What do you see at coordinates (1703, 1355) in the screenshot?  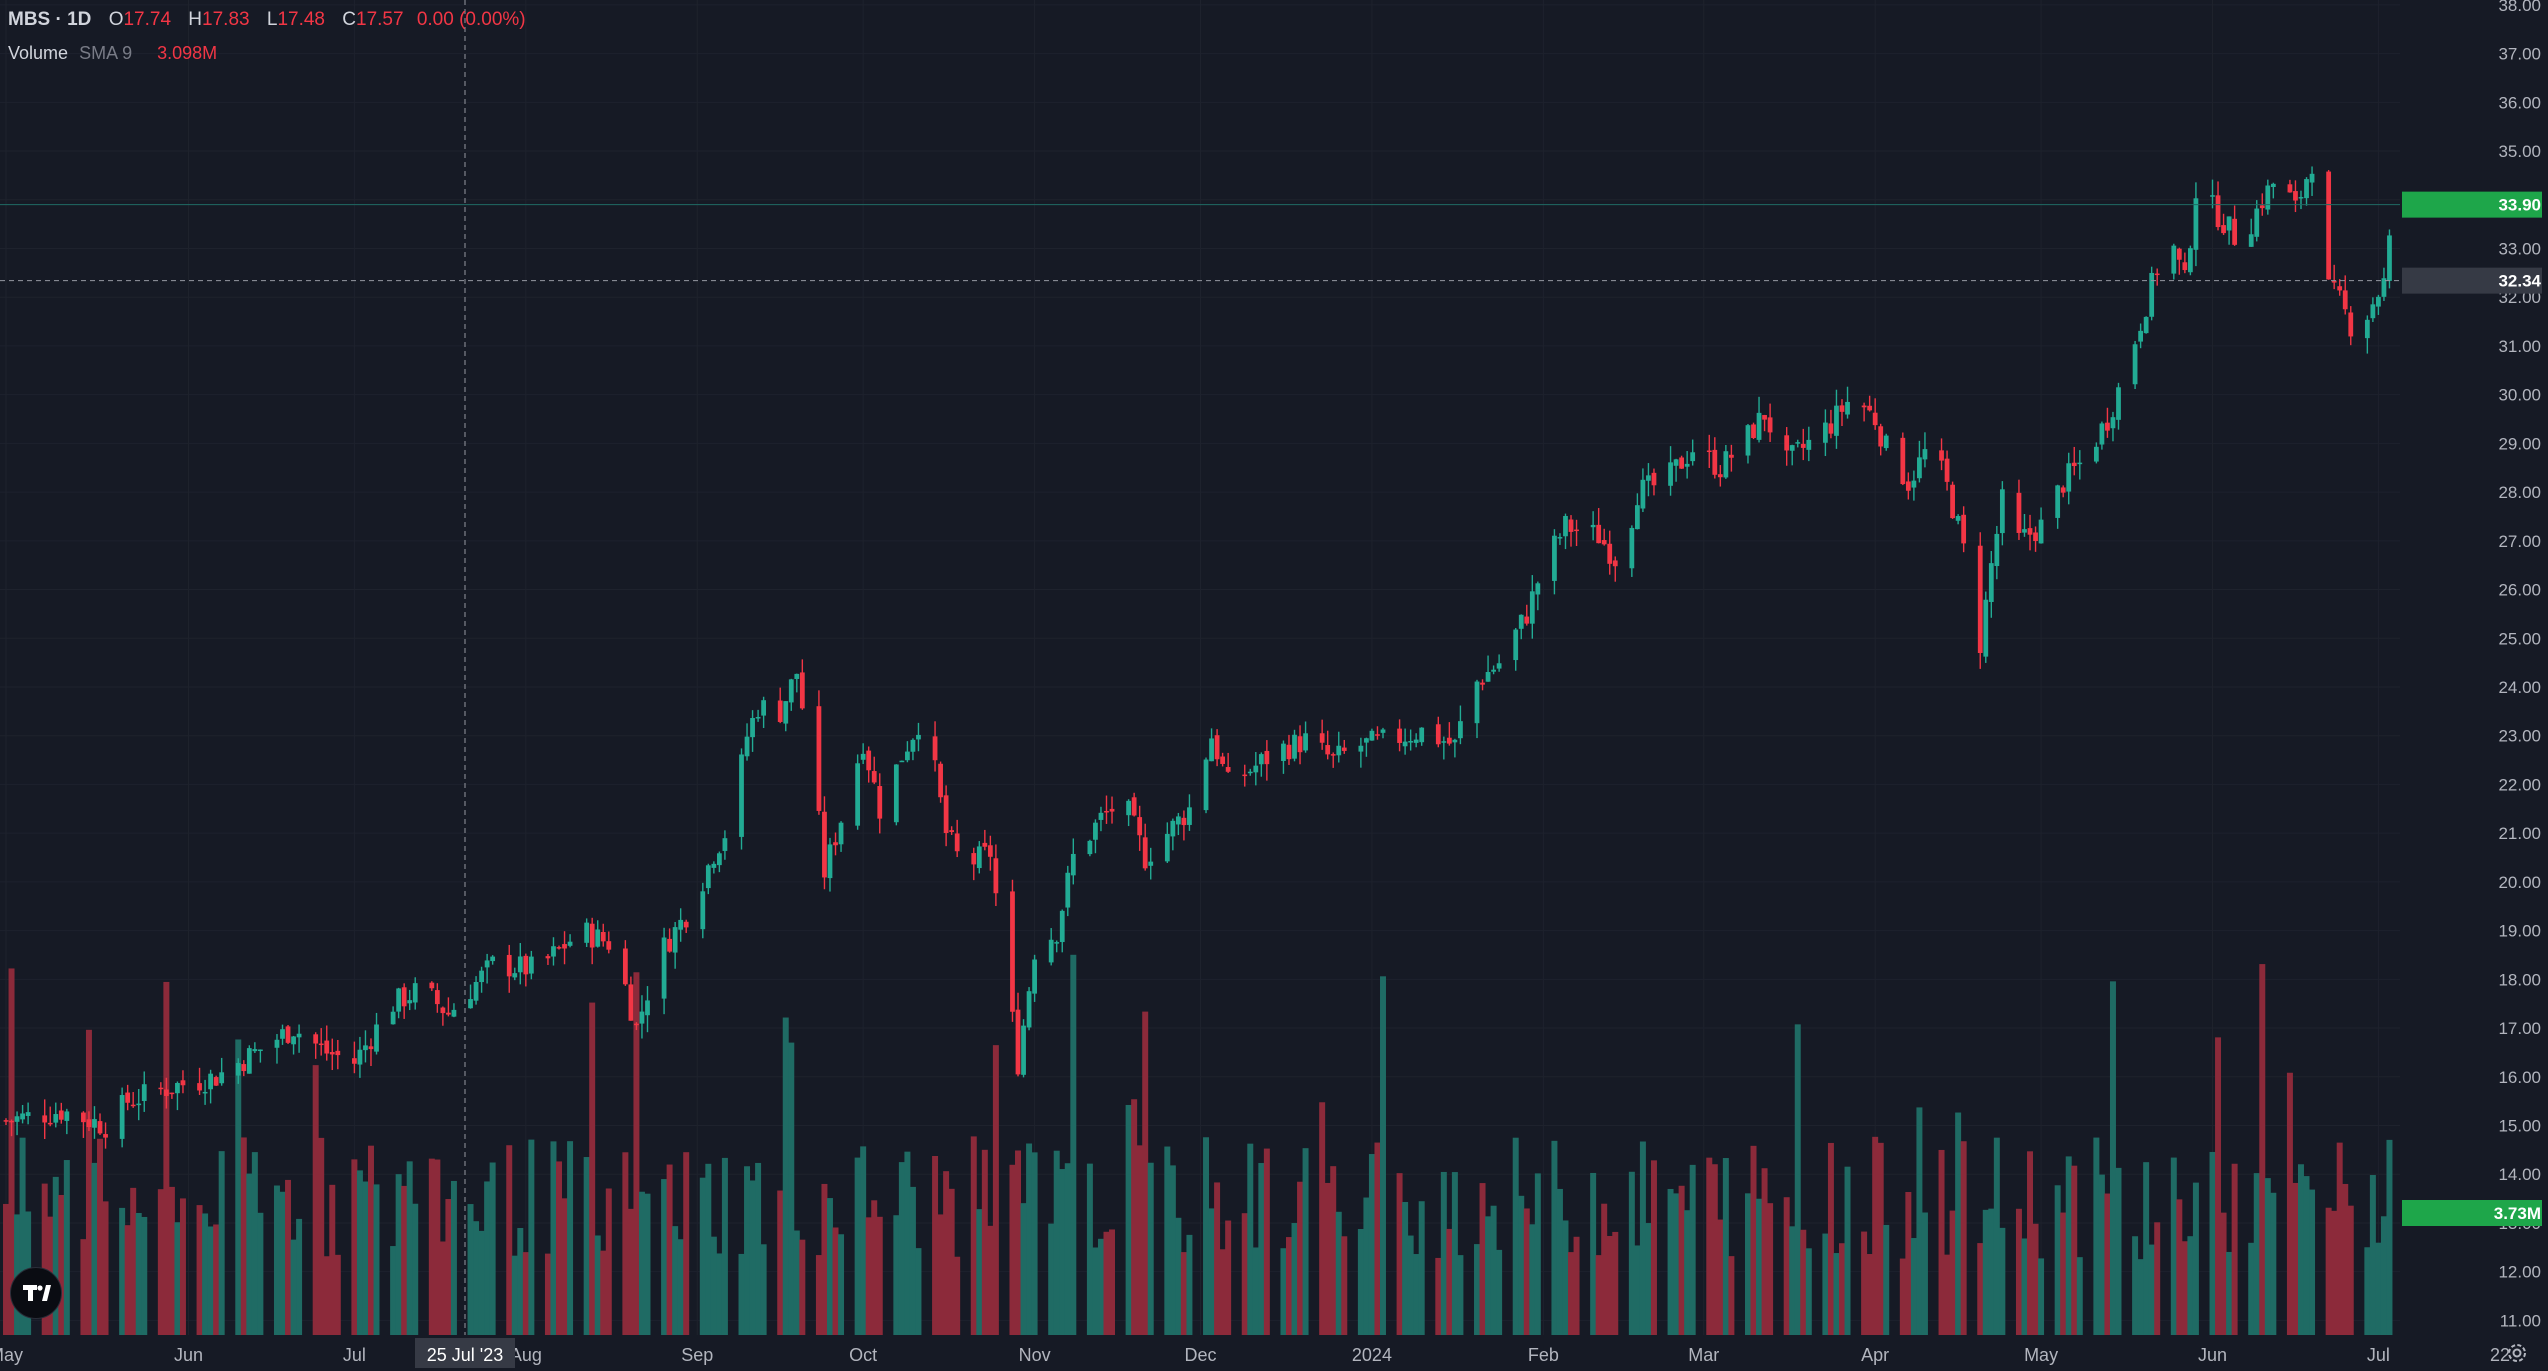 I see `time-tick-label: Mar` at bounding box center [1703, 1355].